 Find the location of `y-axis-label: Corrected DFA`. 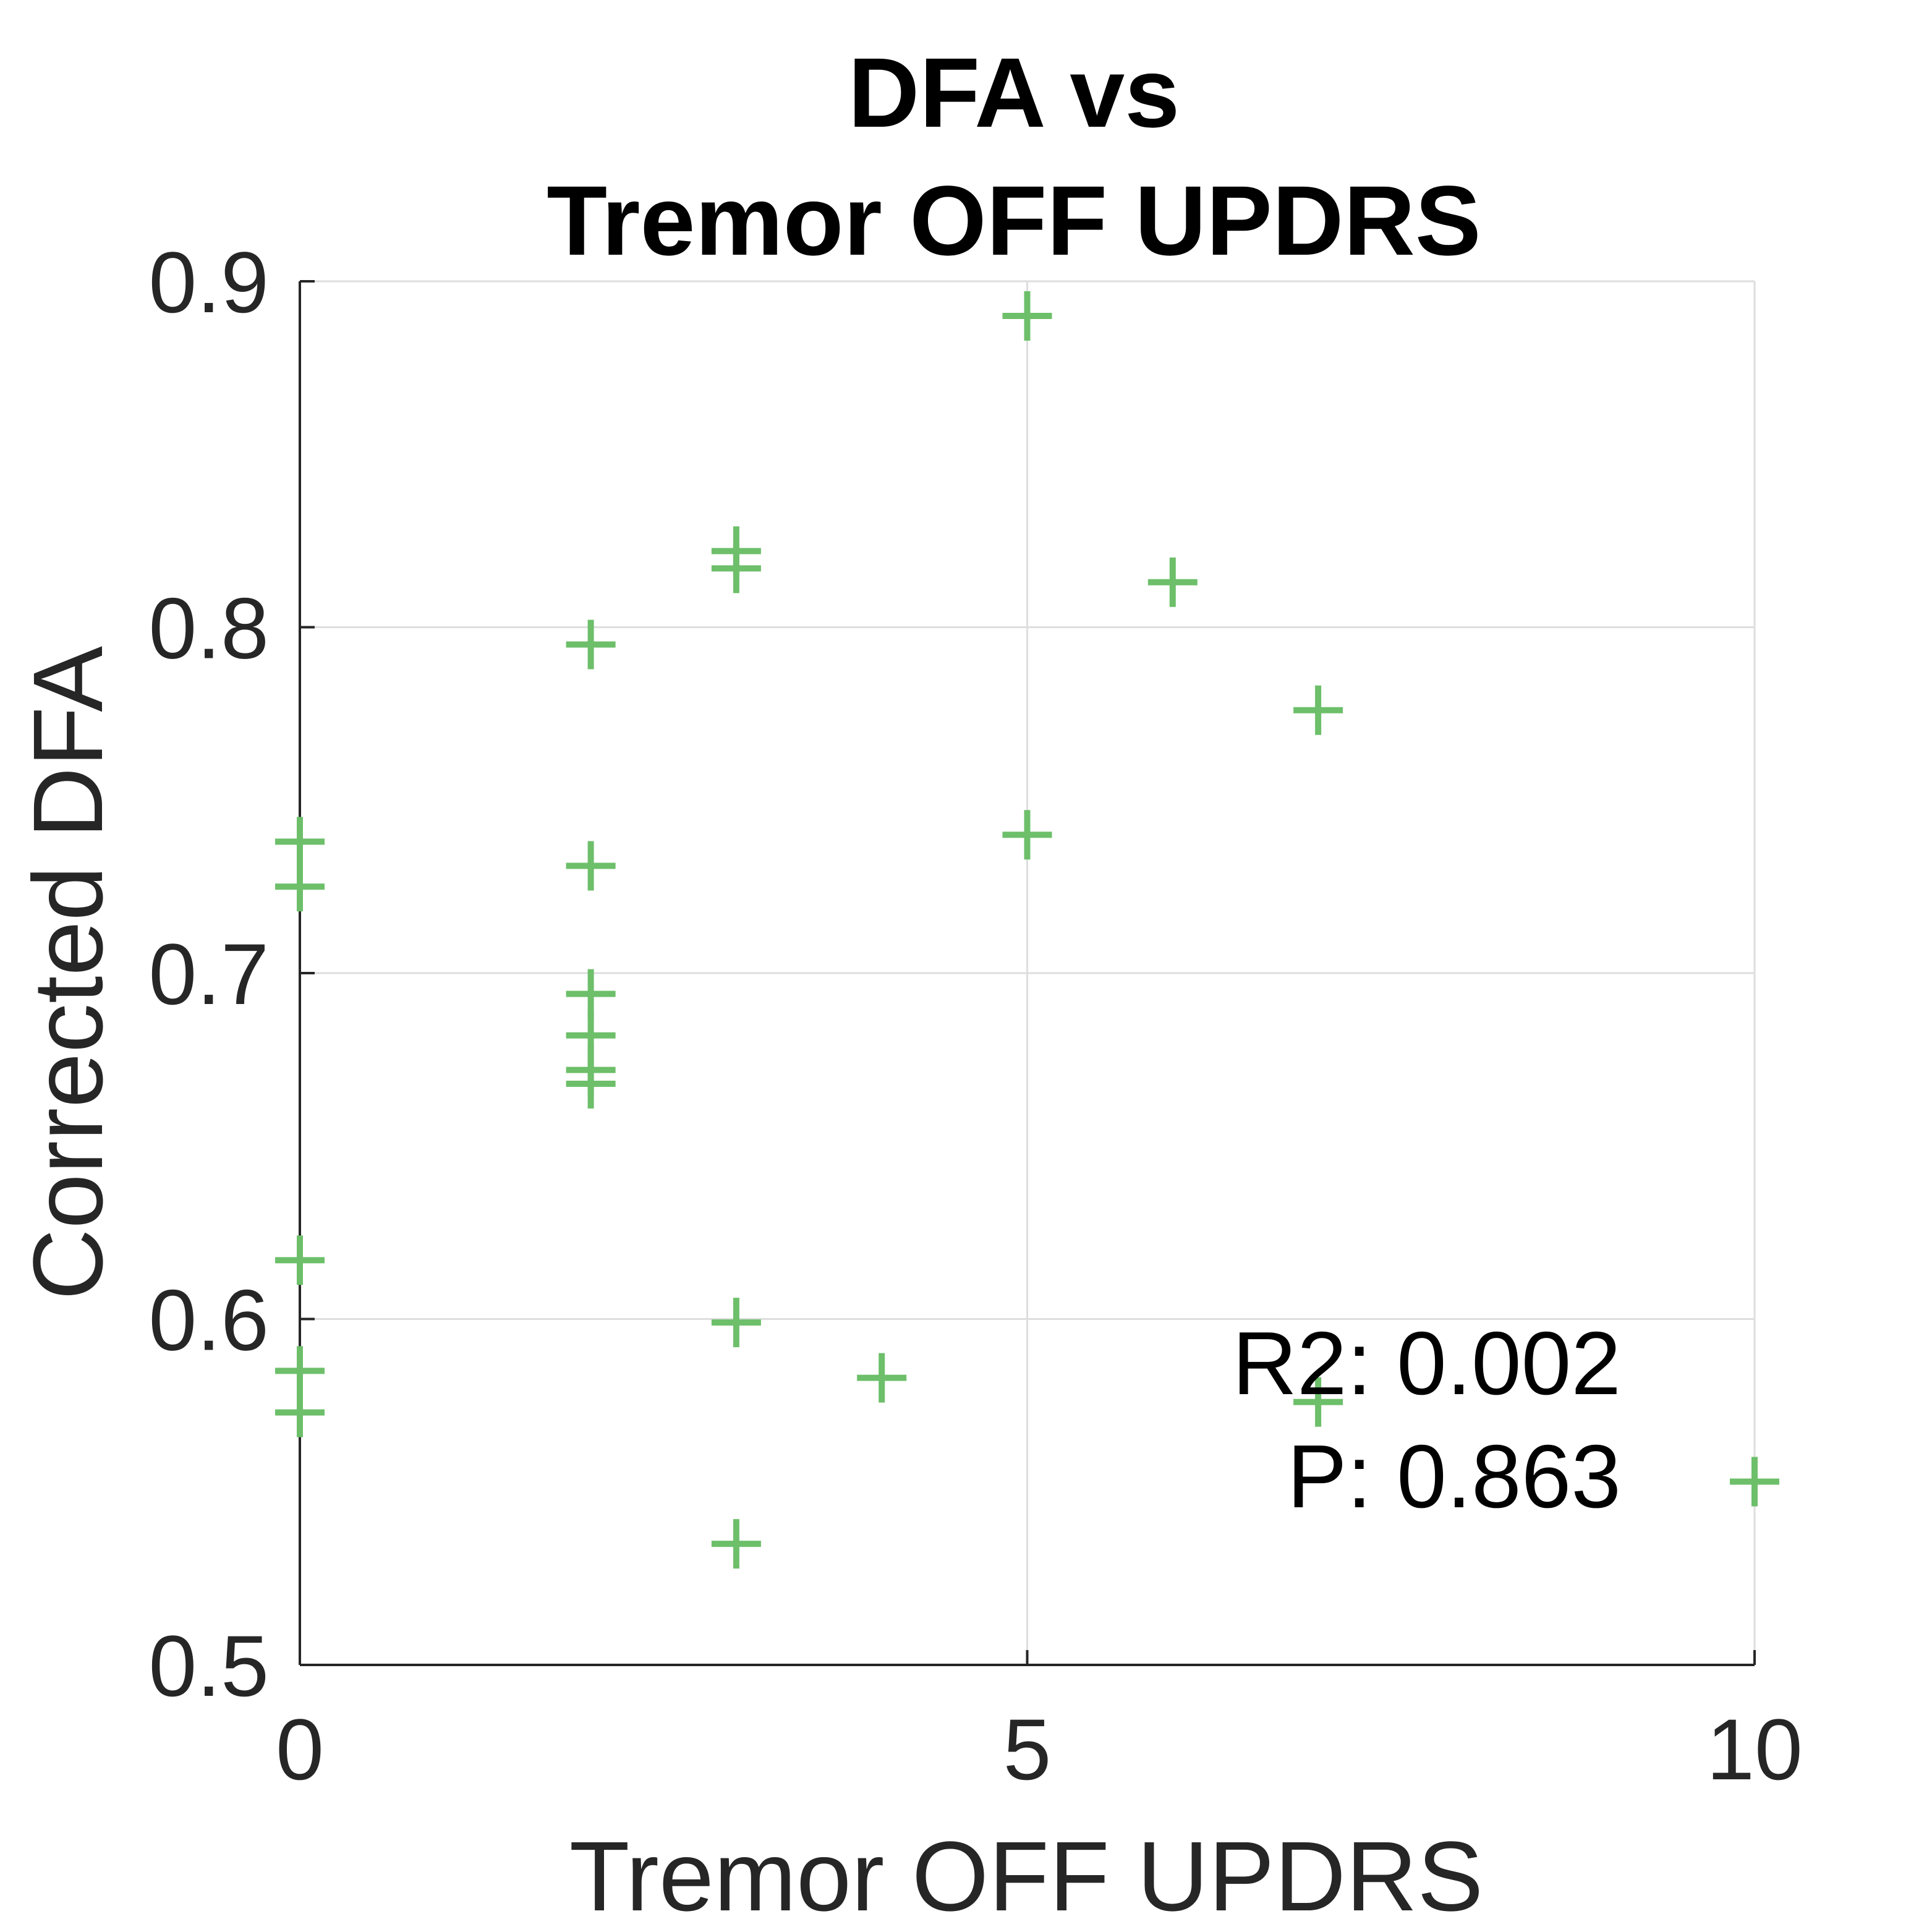

y-axis-label: Corrected DFA is located at coordinates (67, 973).